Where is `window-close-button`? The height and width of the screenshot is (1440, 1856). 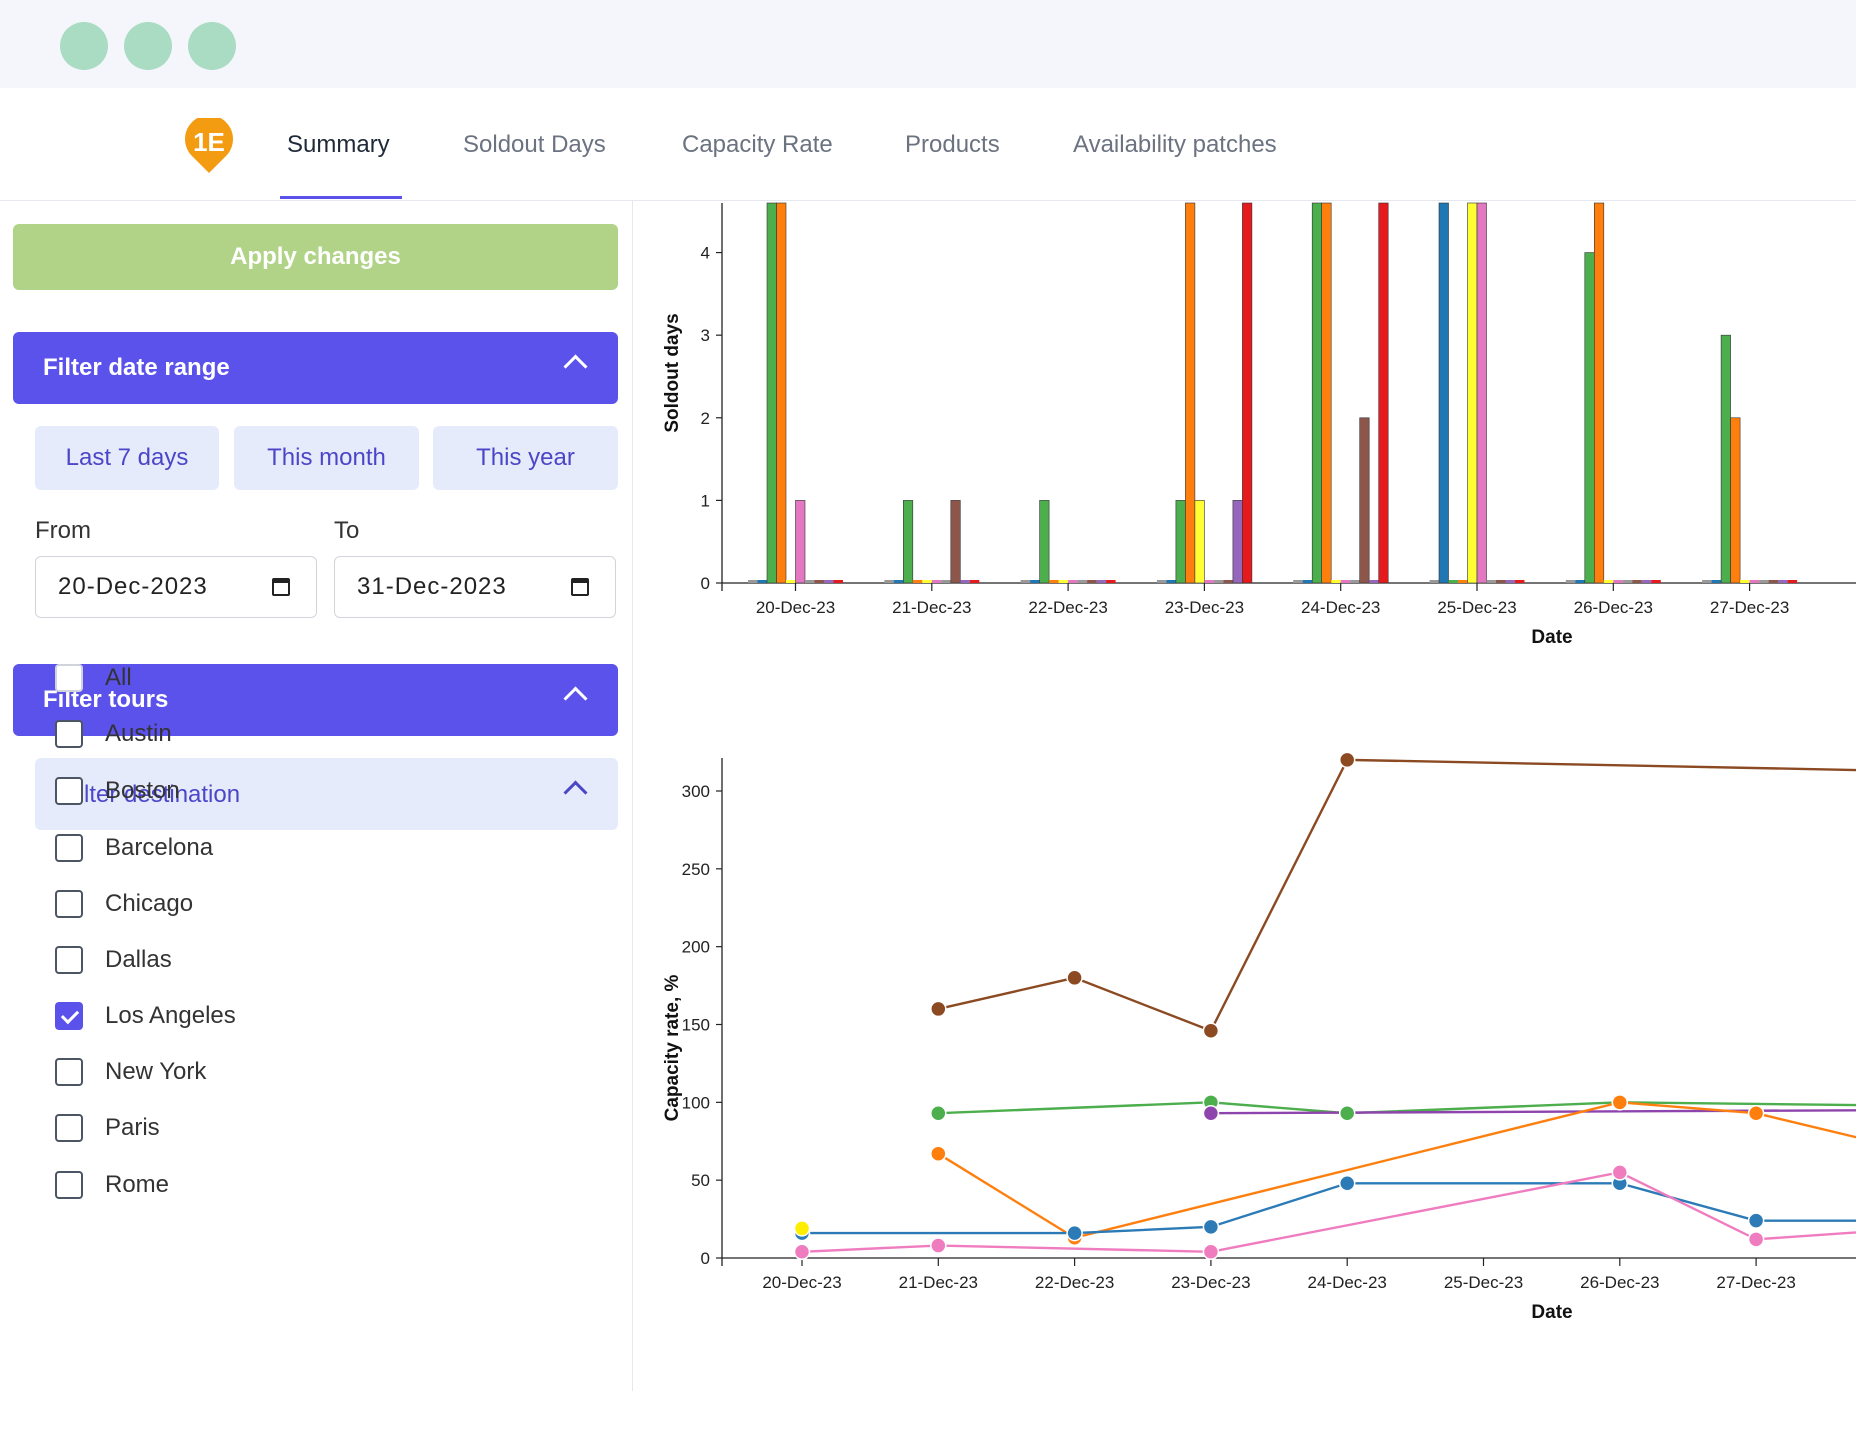
window-close-button is located at coordinates (84, 46).